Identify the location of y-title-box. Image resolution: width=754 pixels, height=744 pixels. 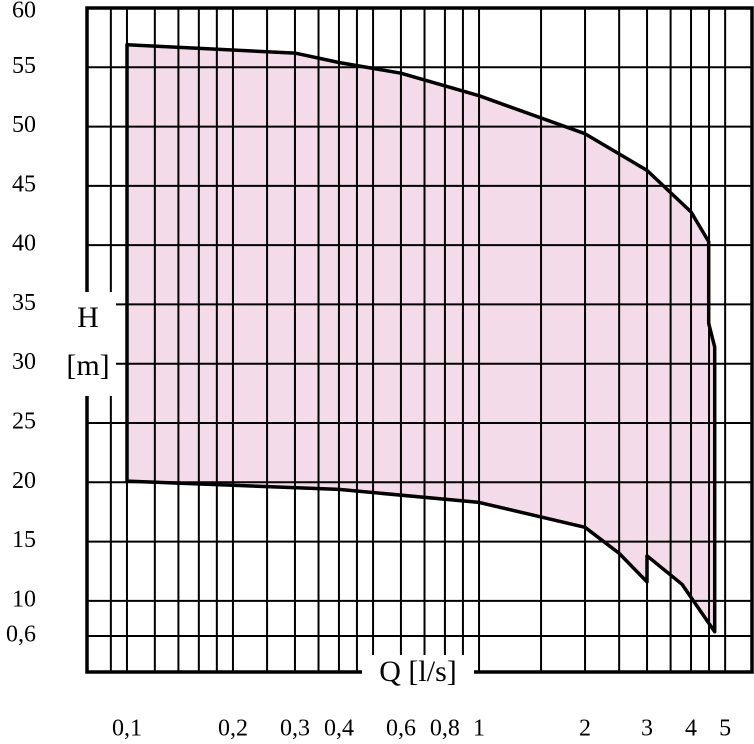
(87, 344).